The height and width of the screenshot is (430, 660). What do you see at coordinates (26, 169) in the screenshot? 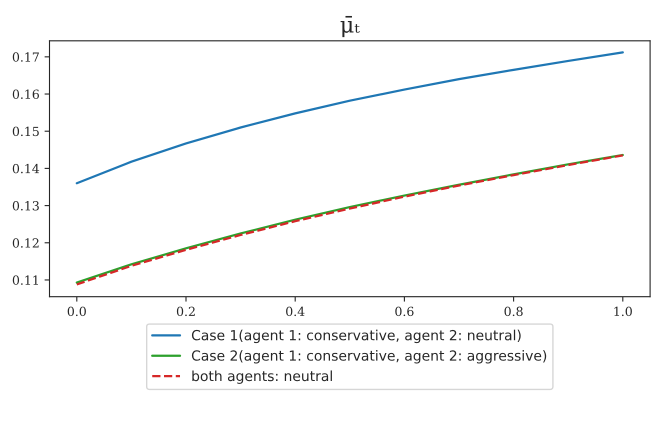
I see `y-tick-label: 0.14` at bounding box center [26, 169].